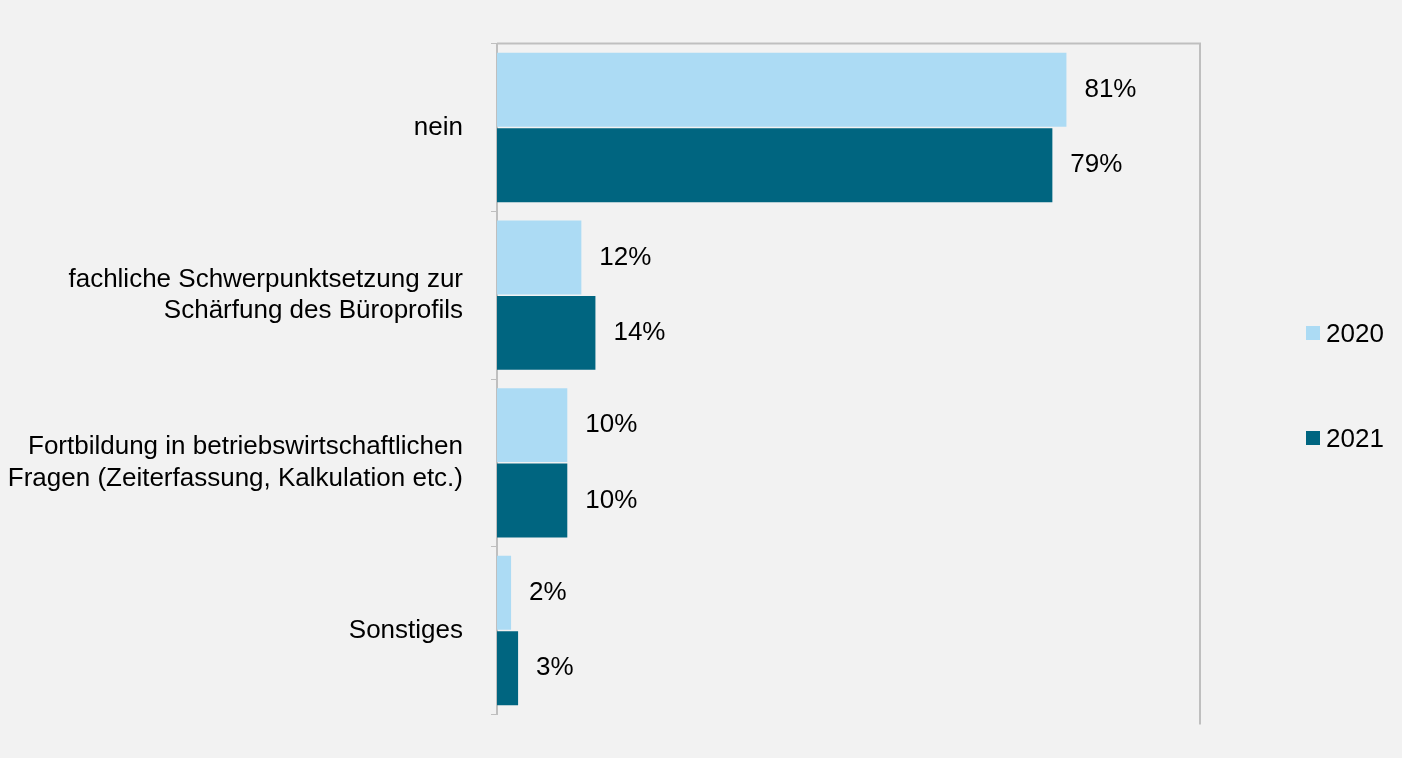 This screenshot has width=1402, height=758. What do you see at coordinates (555, 666) in the screenshot?
I see `data-label: 3%` at bounding box center [555, 666].